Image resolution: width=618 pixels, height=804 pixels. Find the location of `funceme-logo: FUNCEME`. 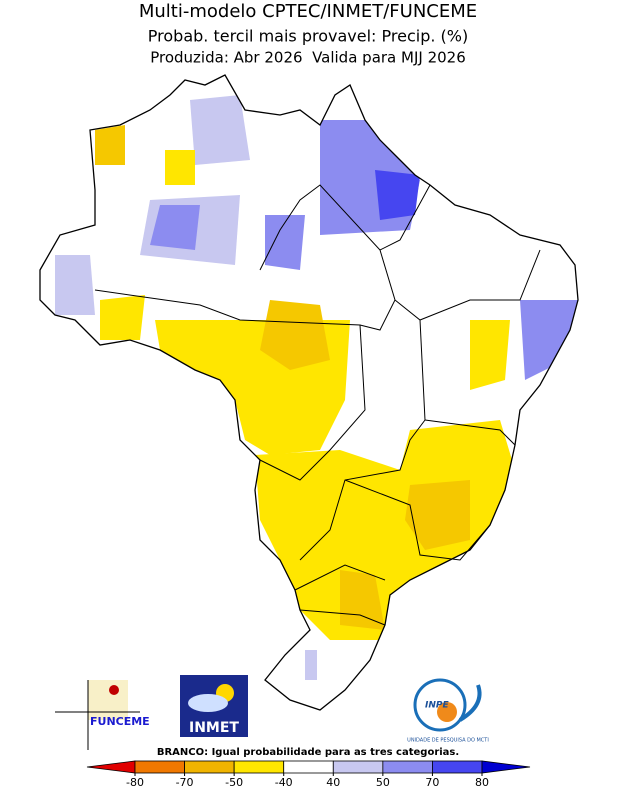

funceme-logo: FUNCEME is located at coordinates (102, 715).